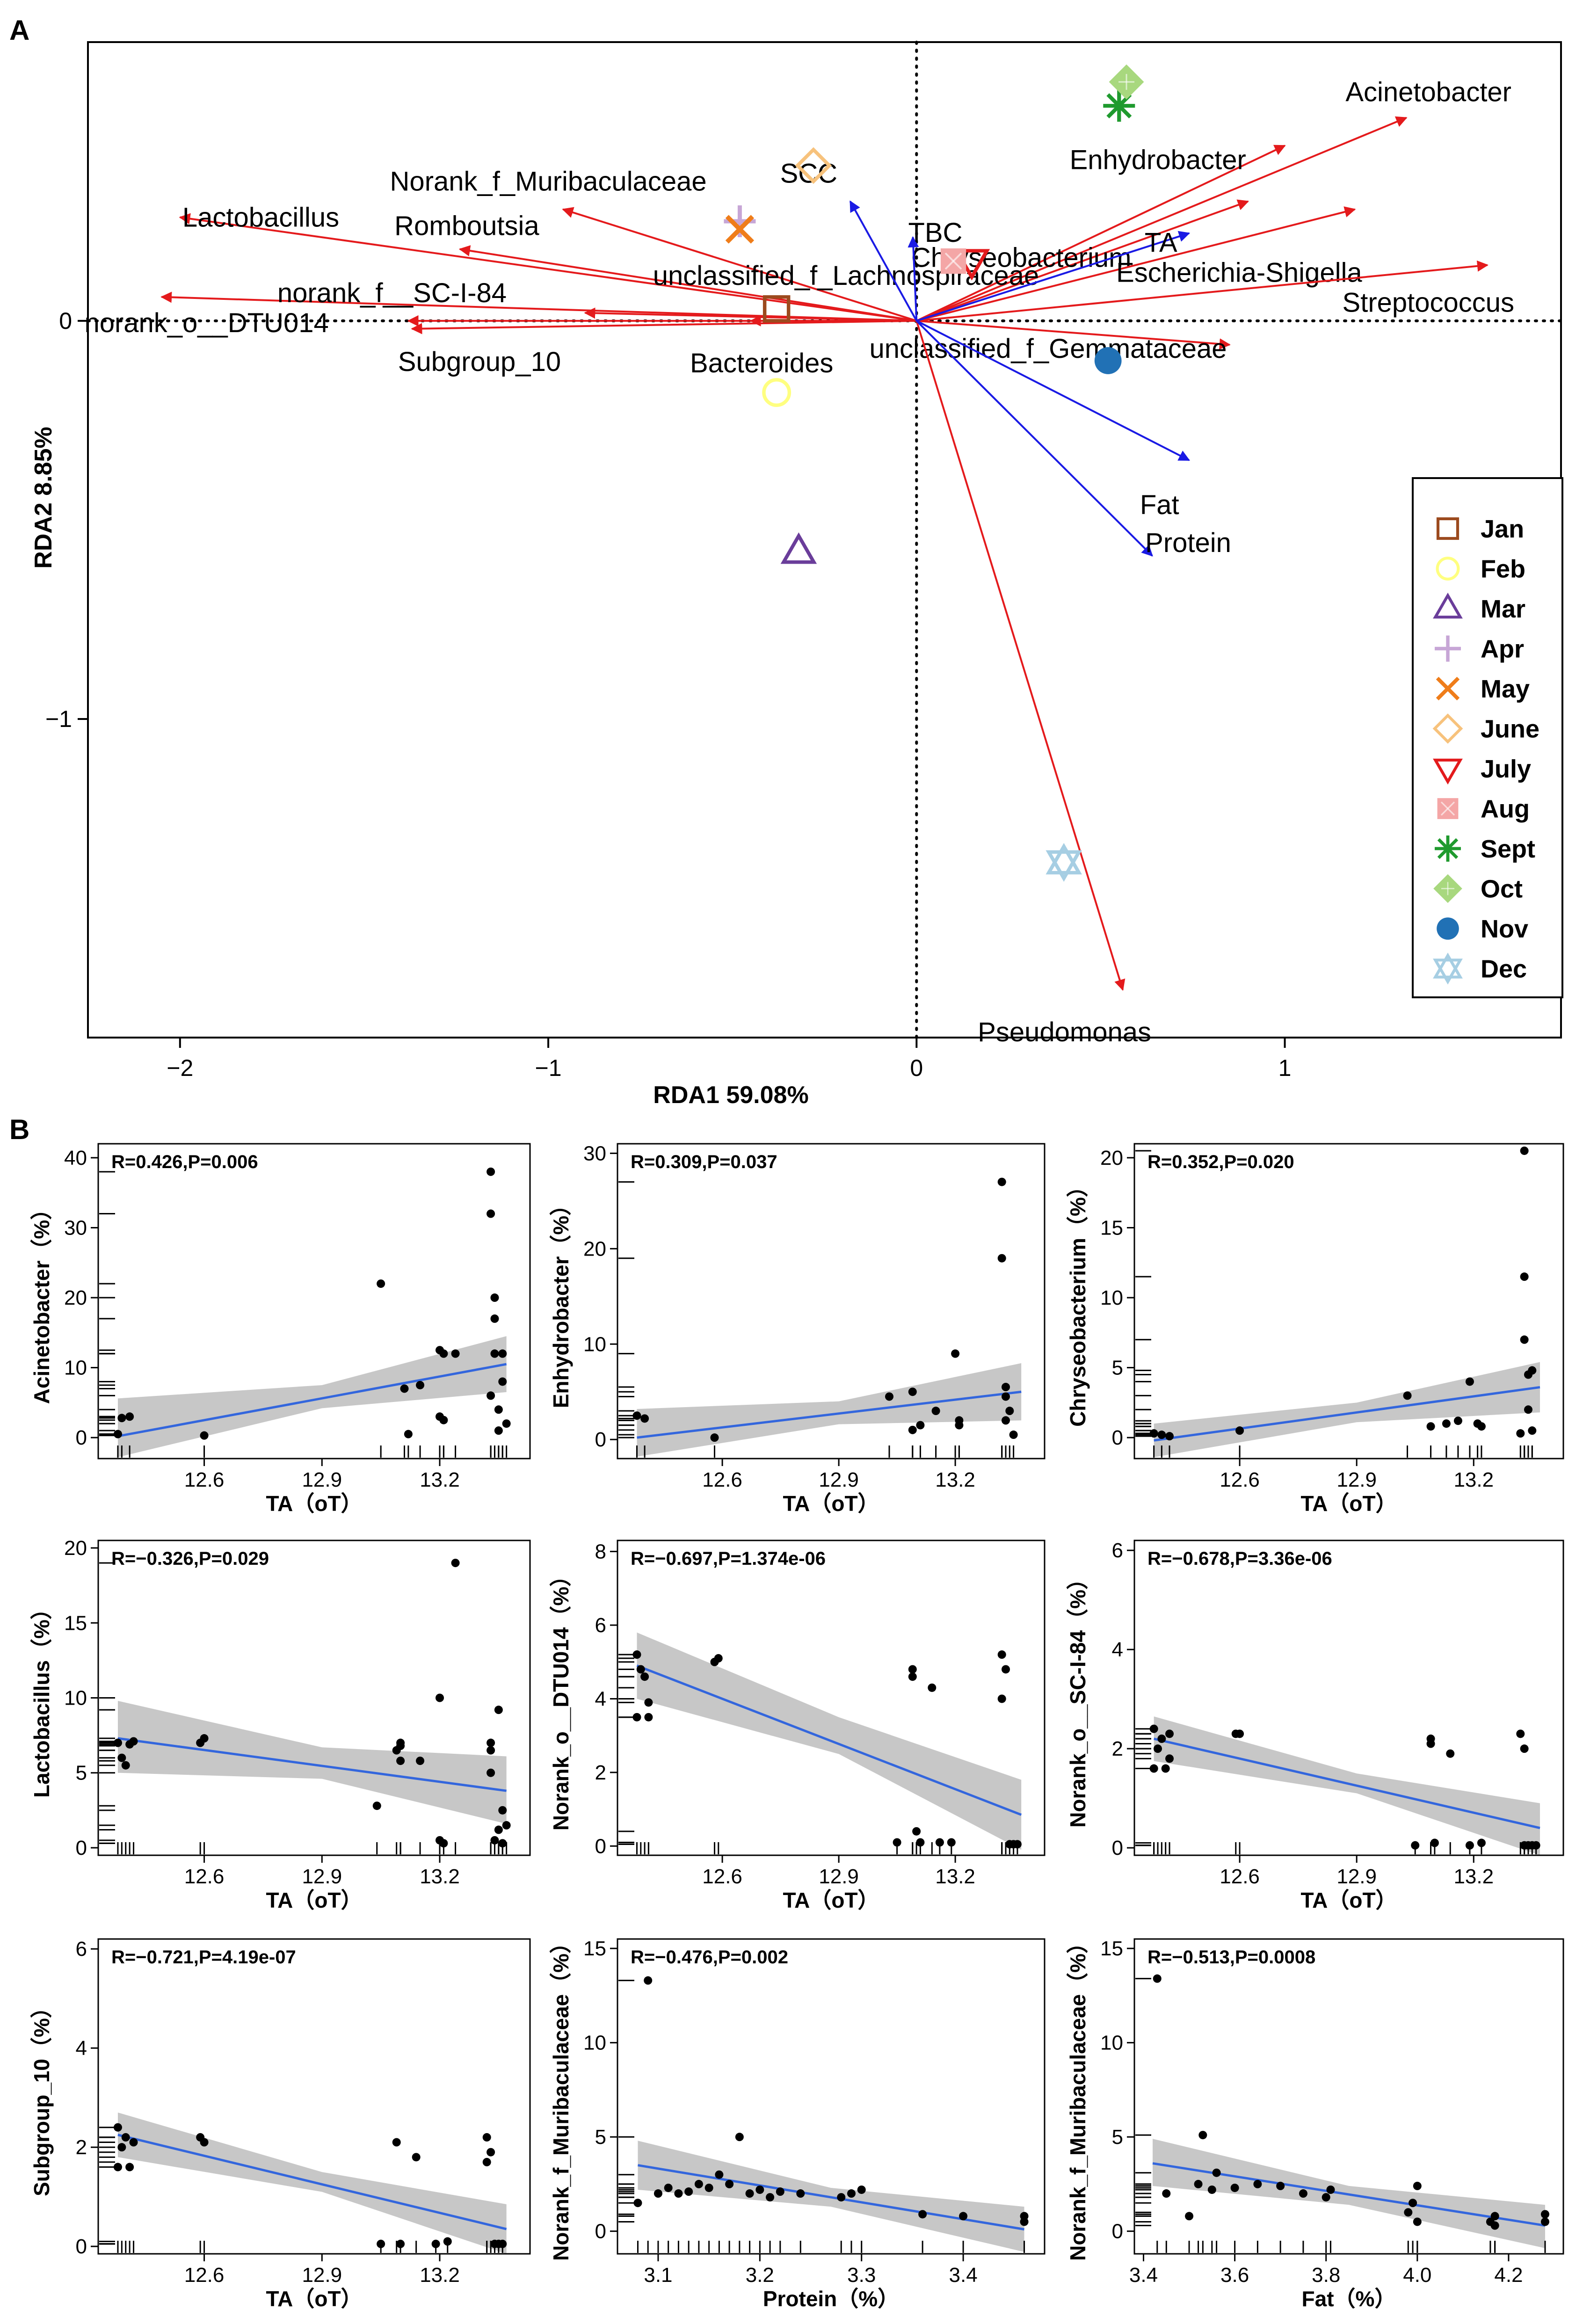 The height and width of the screenshot is (2324, 1583). I want to click on legend-label: Apr, so click(1502, 649).